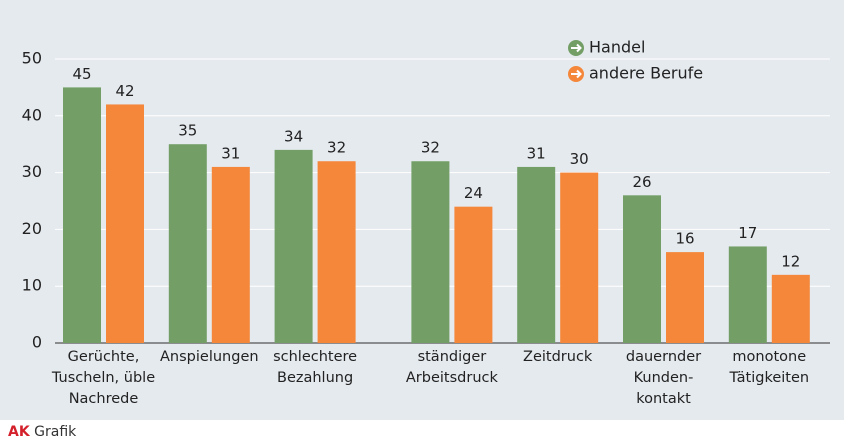 This screenshot has height=445, width=844. I want to click on x-tick-label: Anspielungen, so click(209, 357).